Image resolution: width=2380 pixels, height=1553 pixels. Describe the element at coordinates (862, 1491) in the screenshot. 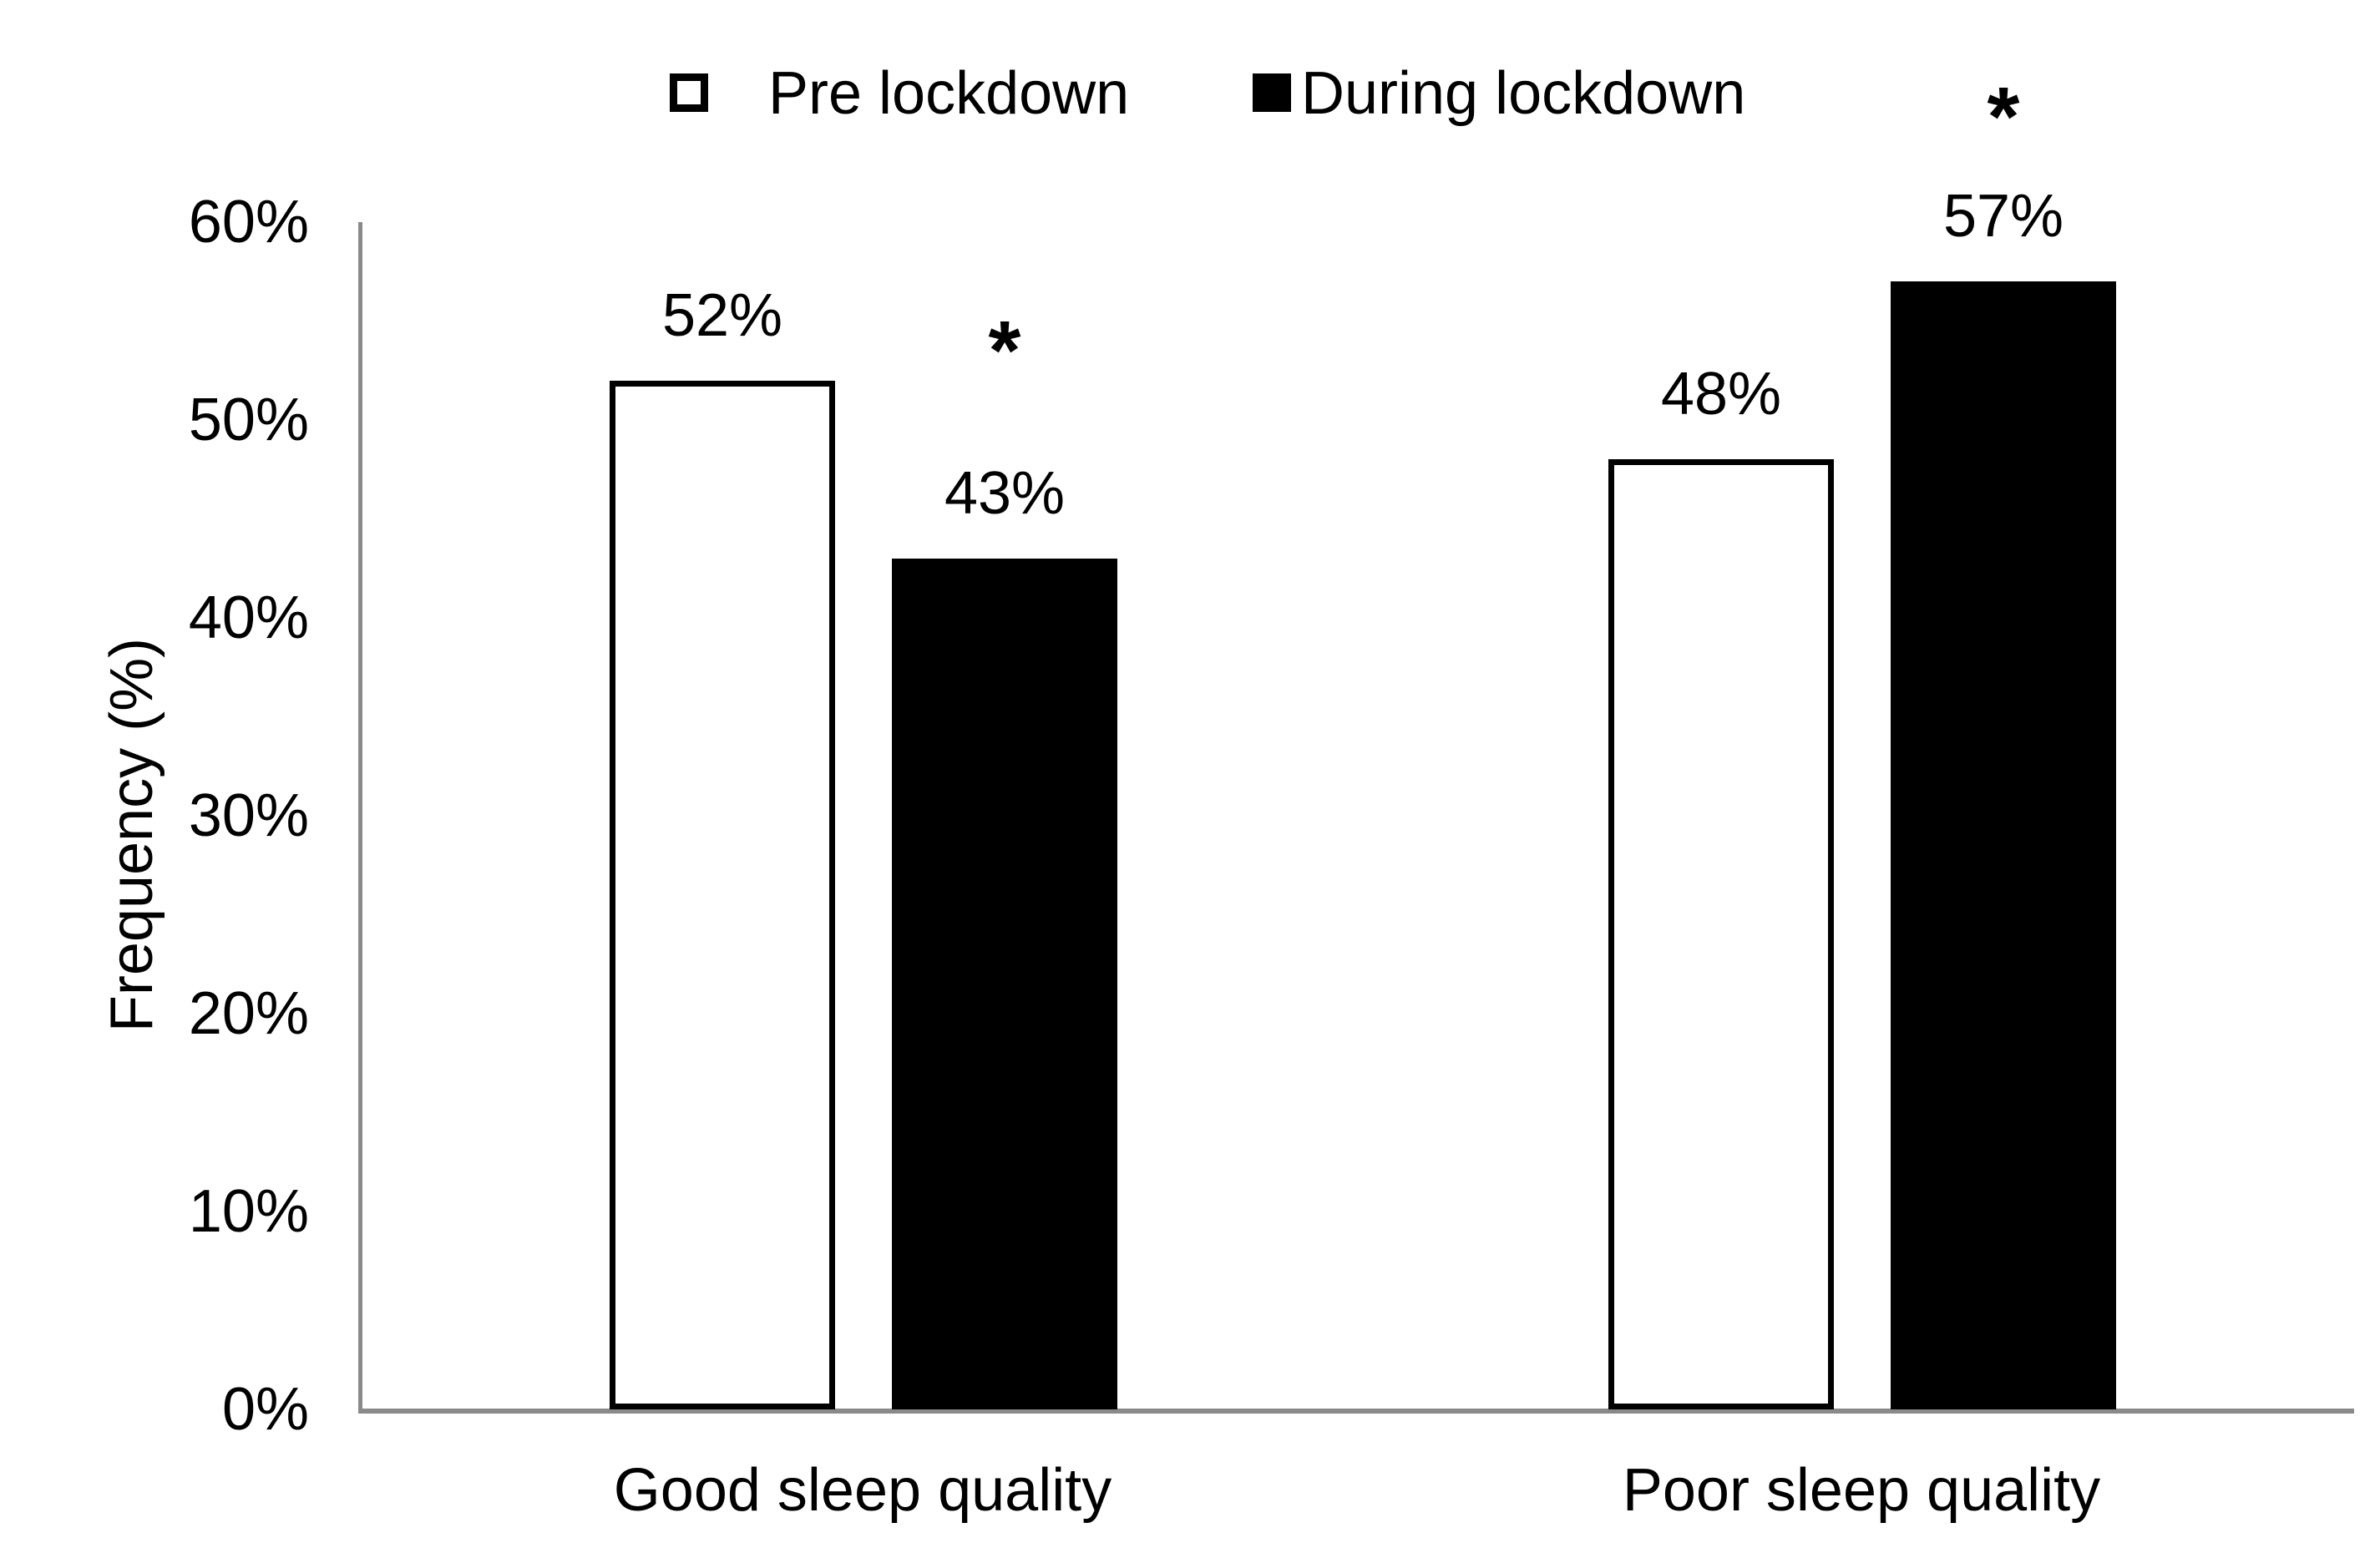

I see `category-label-good-sleep-quality: Good sleep quality` at that location.